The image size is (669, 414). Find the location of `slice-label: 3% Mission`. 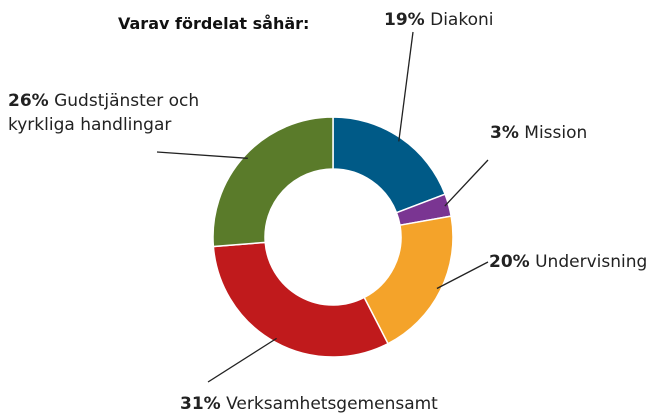

slice-label: 3% Mission is located at coordinates (538, 133).